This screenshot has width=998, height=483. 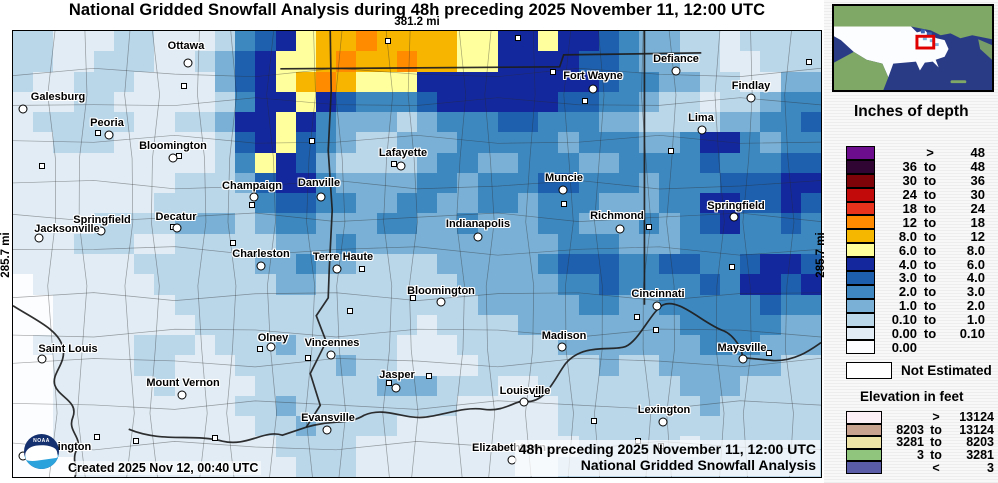 I want to click on city-marker-saint-louis, so click(x=42, y=359).